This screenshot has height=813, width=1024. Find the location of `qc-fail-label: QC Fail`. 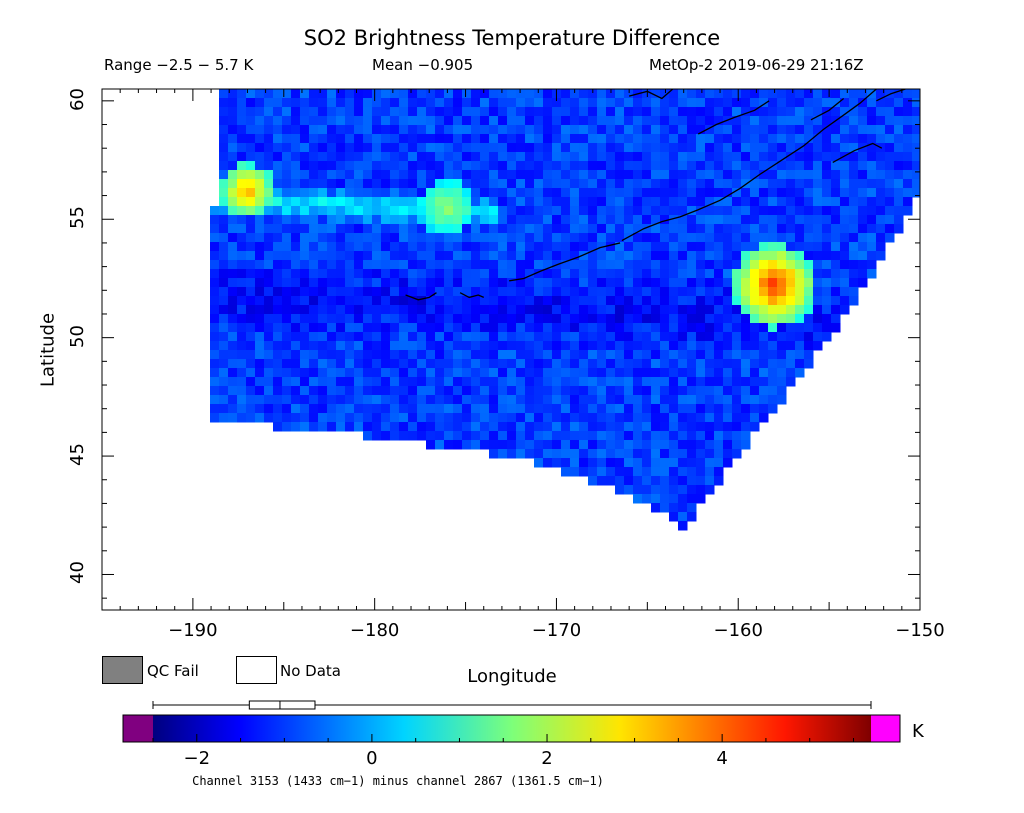

qc-fail-label: QC Fail is located at coordinates (173, 671).